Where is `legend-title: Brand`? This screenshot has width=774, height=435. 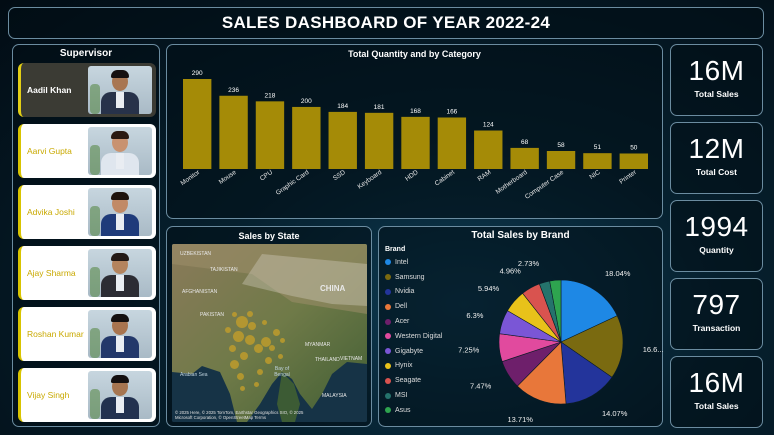
legend-title: Brand is located at coordinates (395, 249).